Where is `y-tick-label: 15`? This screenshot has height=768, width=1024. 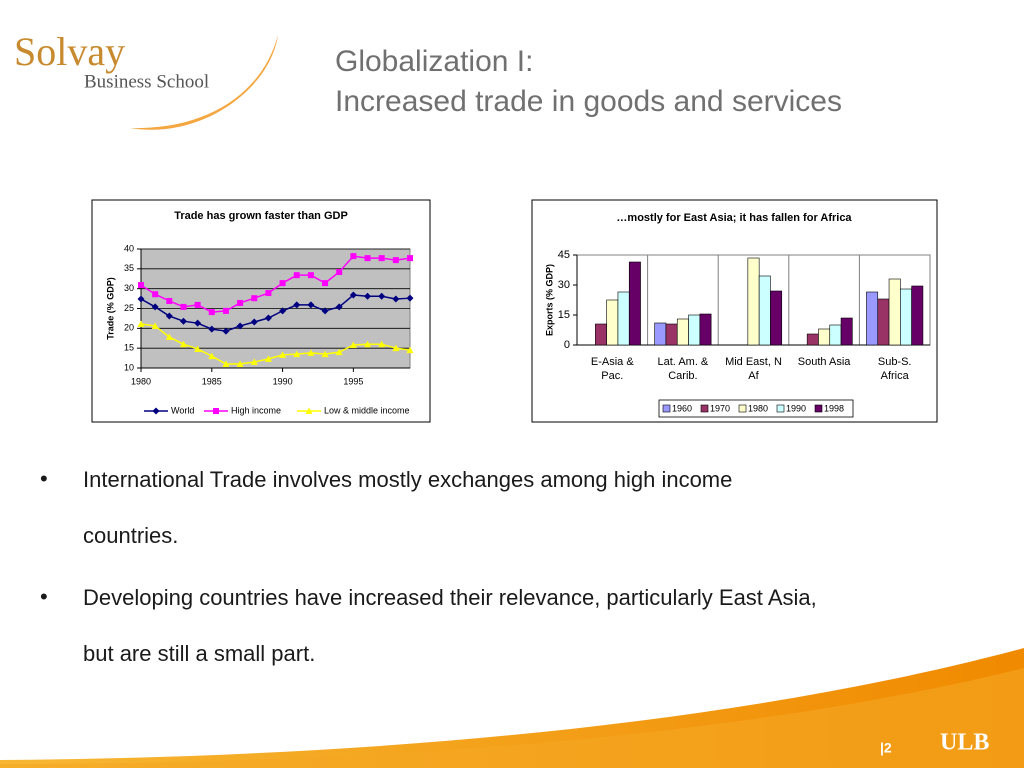 y-tick-label: 15 is located at coordinates (564, 315).